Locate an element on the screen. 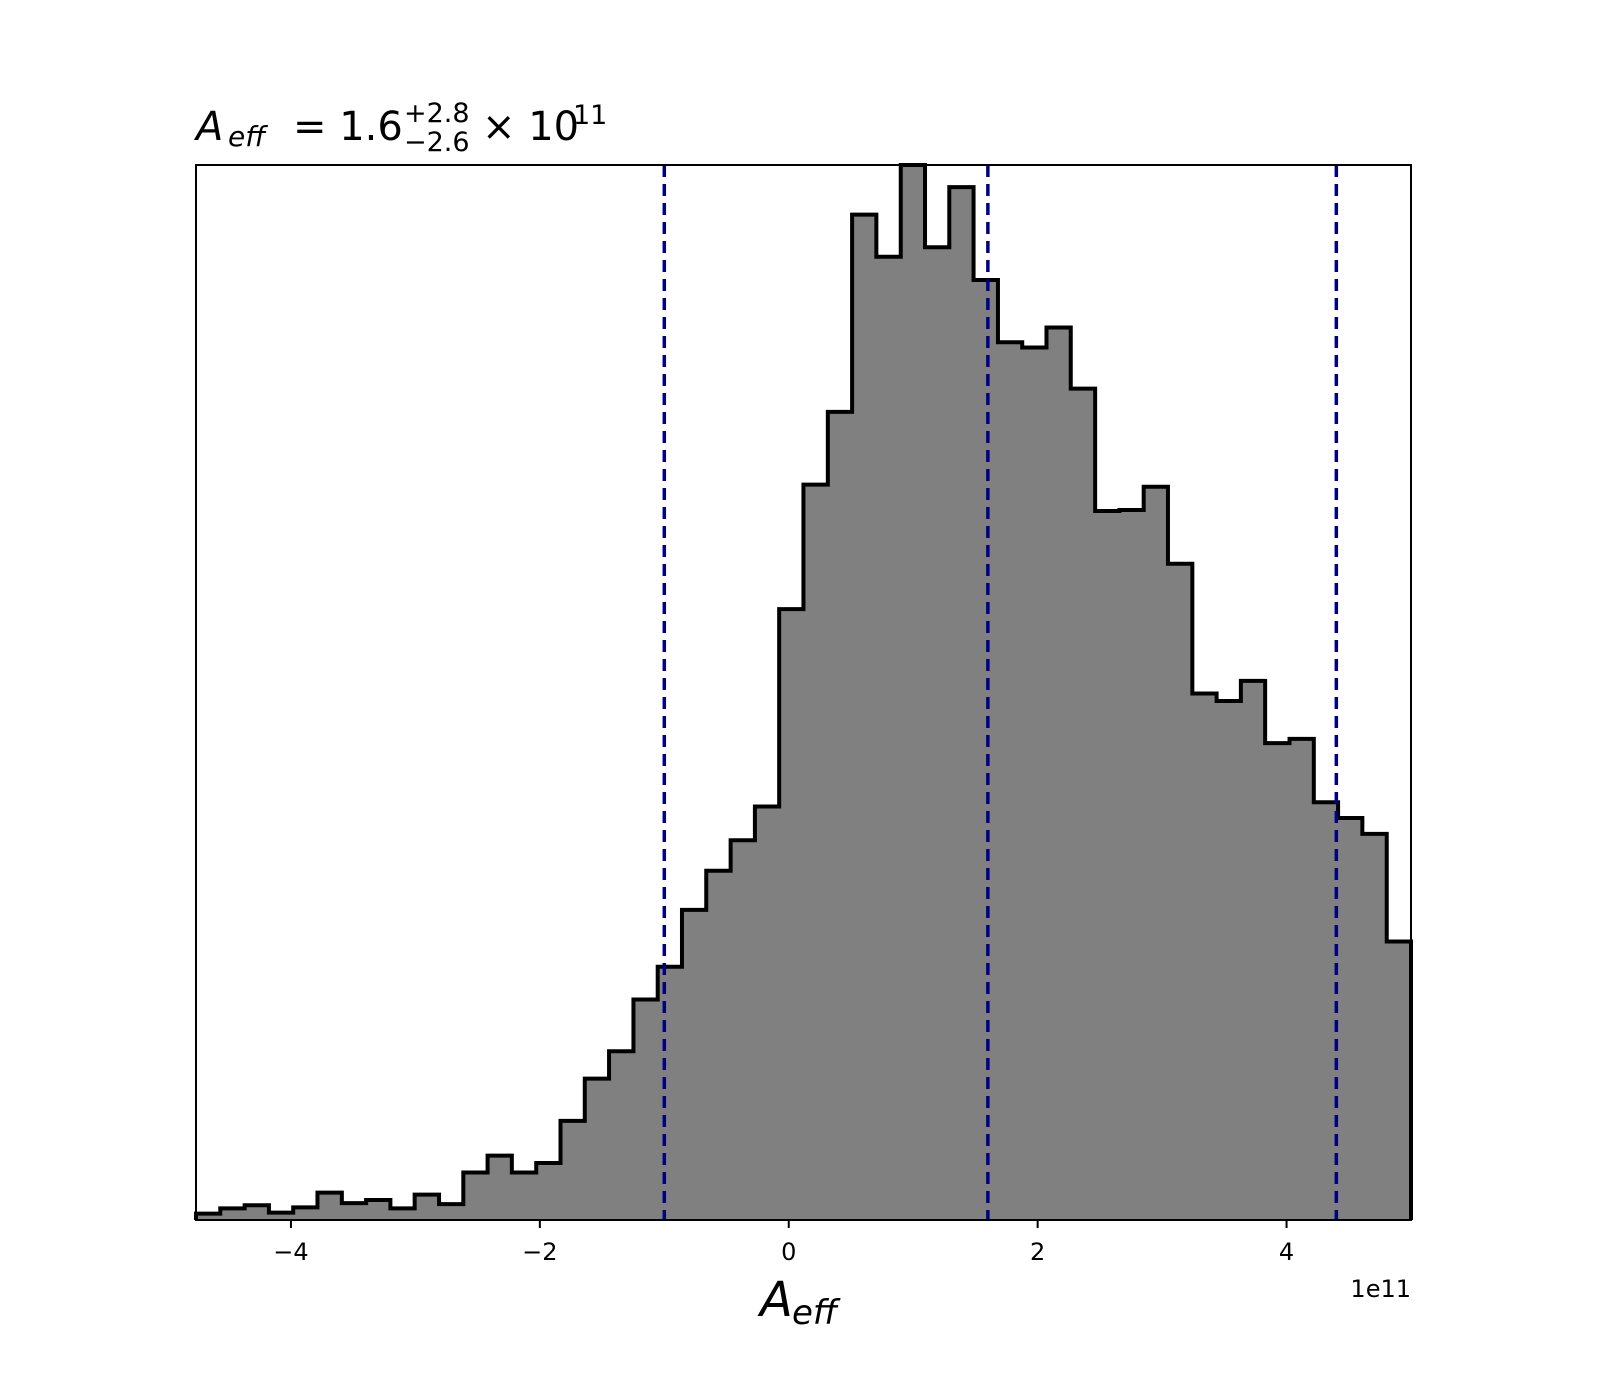 This screenshot has width=1600, height=1400. x-tick-label: 2 is located at coordinates (1037, 1252).